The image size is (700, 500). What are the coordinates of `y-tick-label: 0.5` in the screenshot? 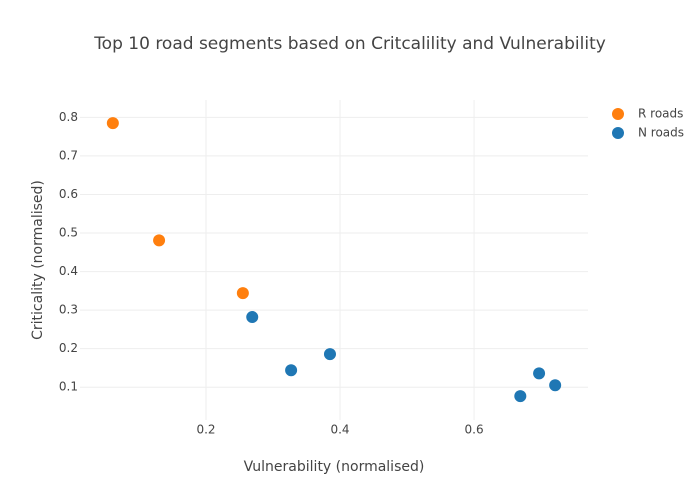 It's located at (68, 233).